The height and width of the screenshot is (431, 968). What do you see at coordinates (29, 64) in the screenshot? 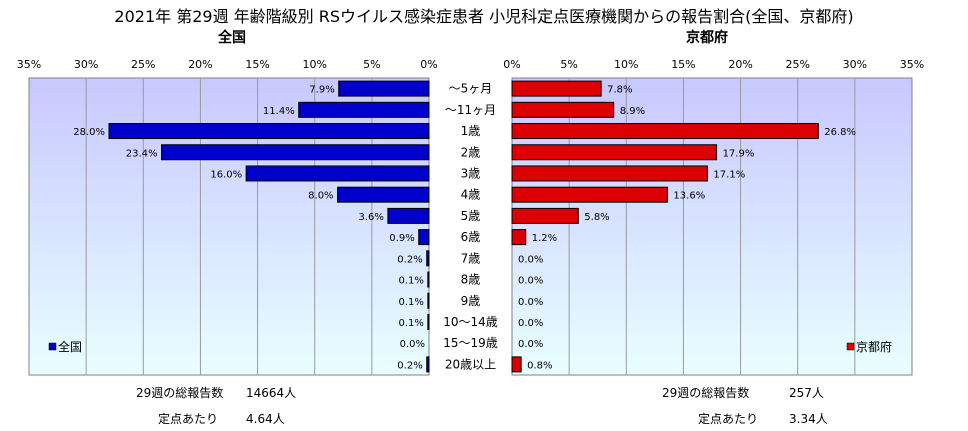
I see `nation-tick-label: 35%` at bounding box center [29, 64].